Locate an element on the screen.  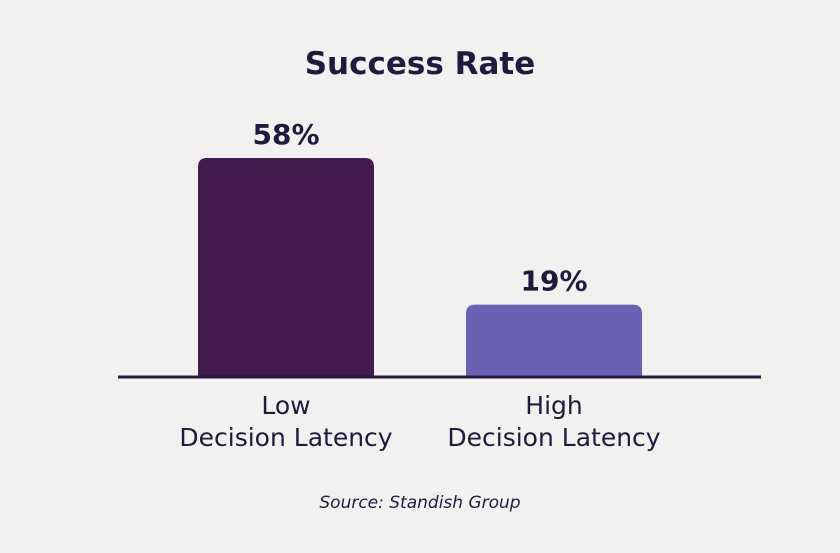
category-label-1-line-1: Decision Latency is located at coordinates (553, 437).